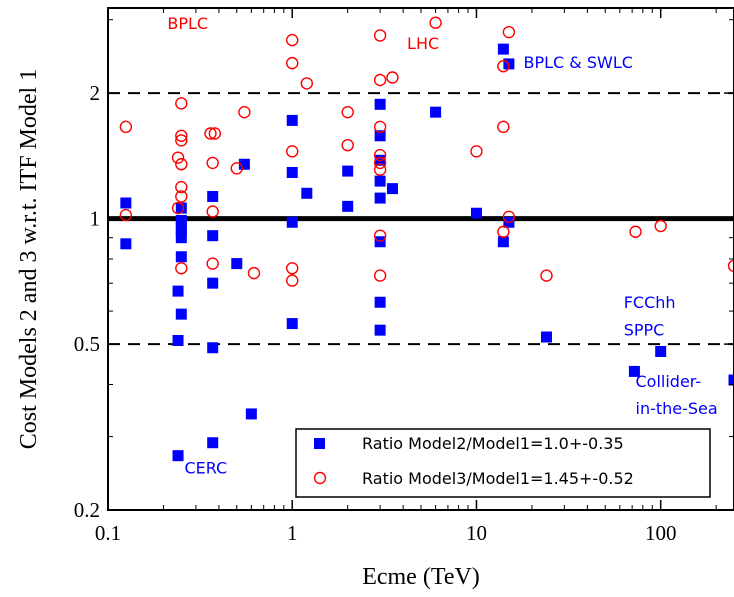  I want to click on x-tick-label: 100, so click(661, 533).